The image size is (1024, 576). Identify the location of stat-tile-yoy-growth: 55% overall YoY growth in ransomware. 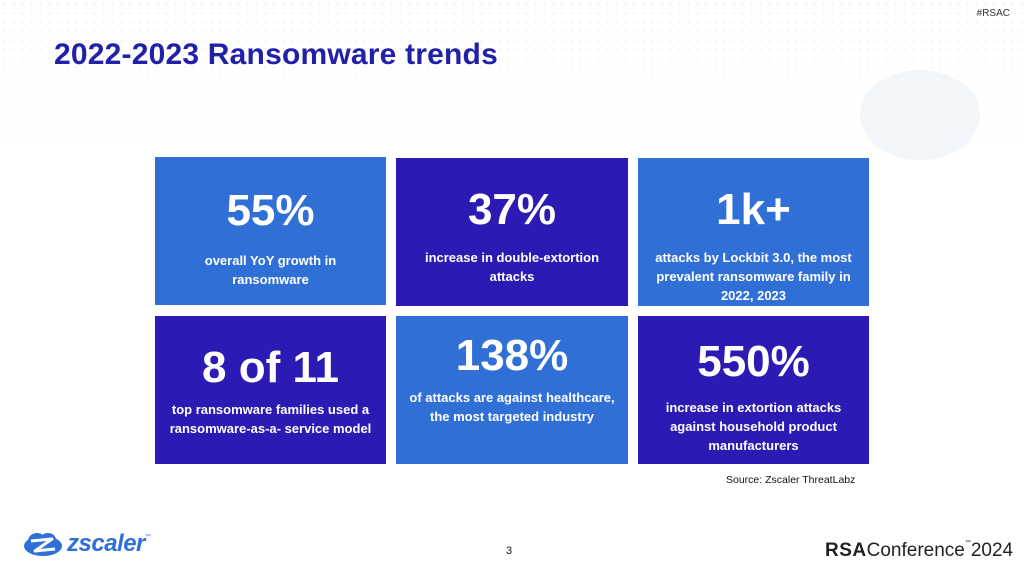
(270, 231).